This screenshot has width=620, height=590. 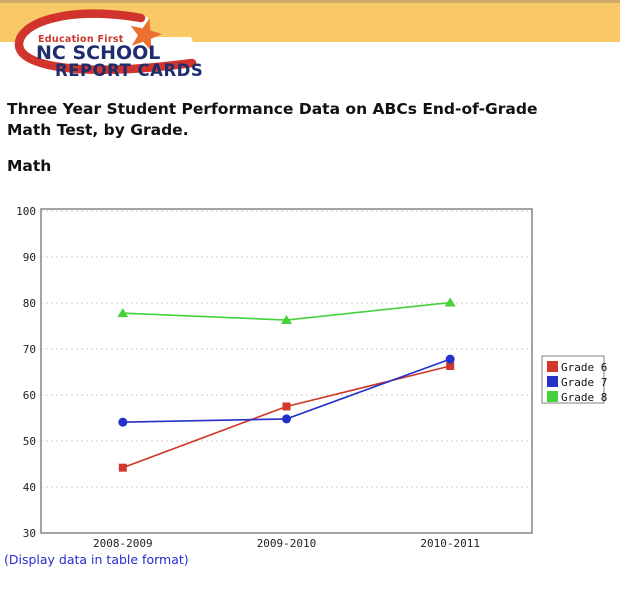 What do you see at coordinates (450, 543) in the screenshot?
I see `x-tick-label: 2010-2011` at bounding box center [450, 543].